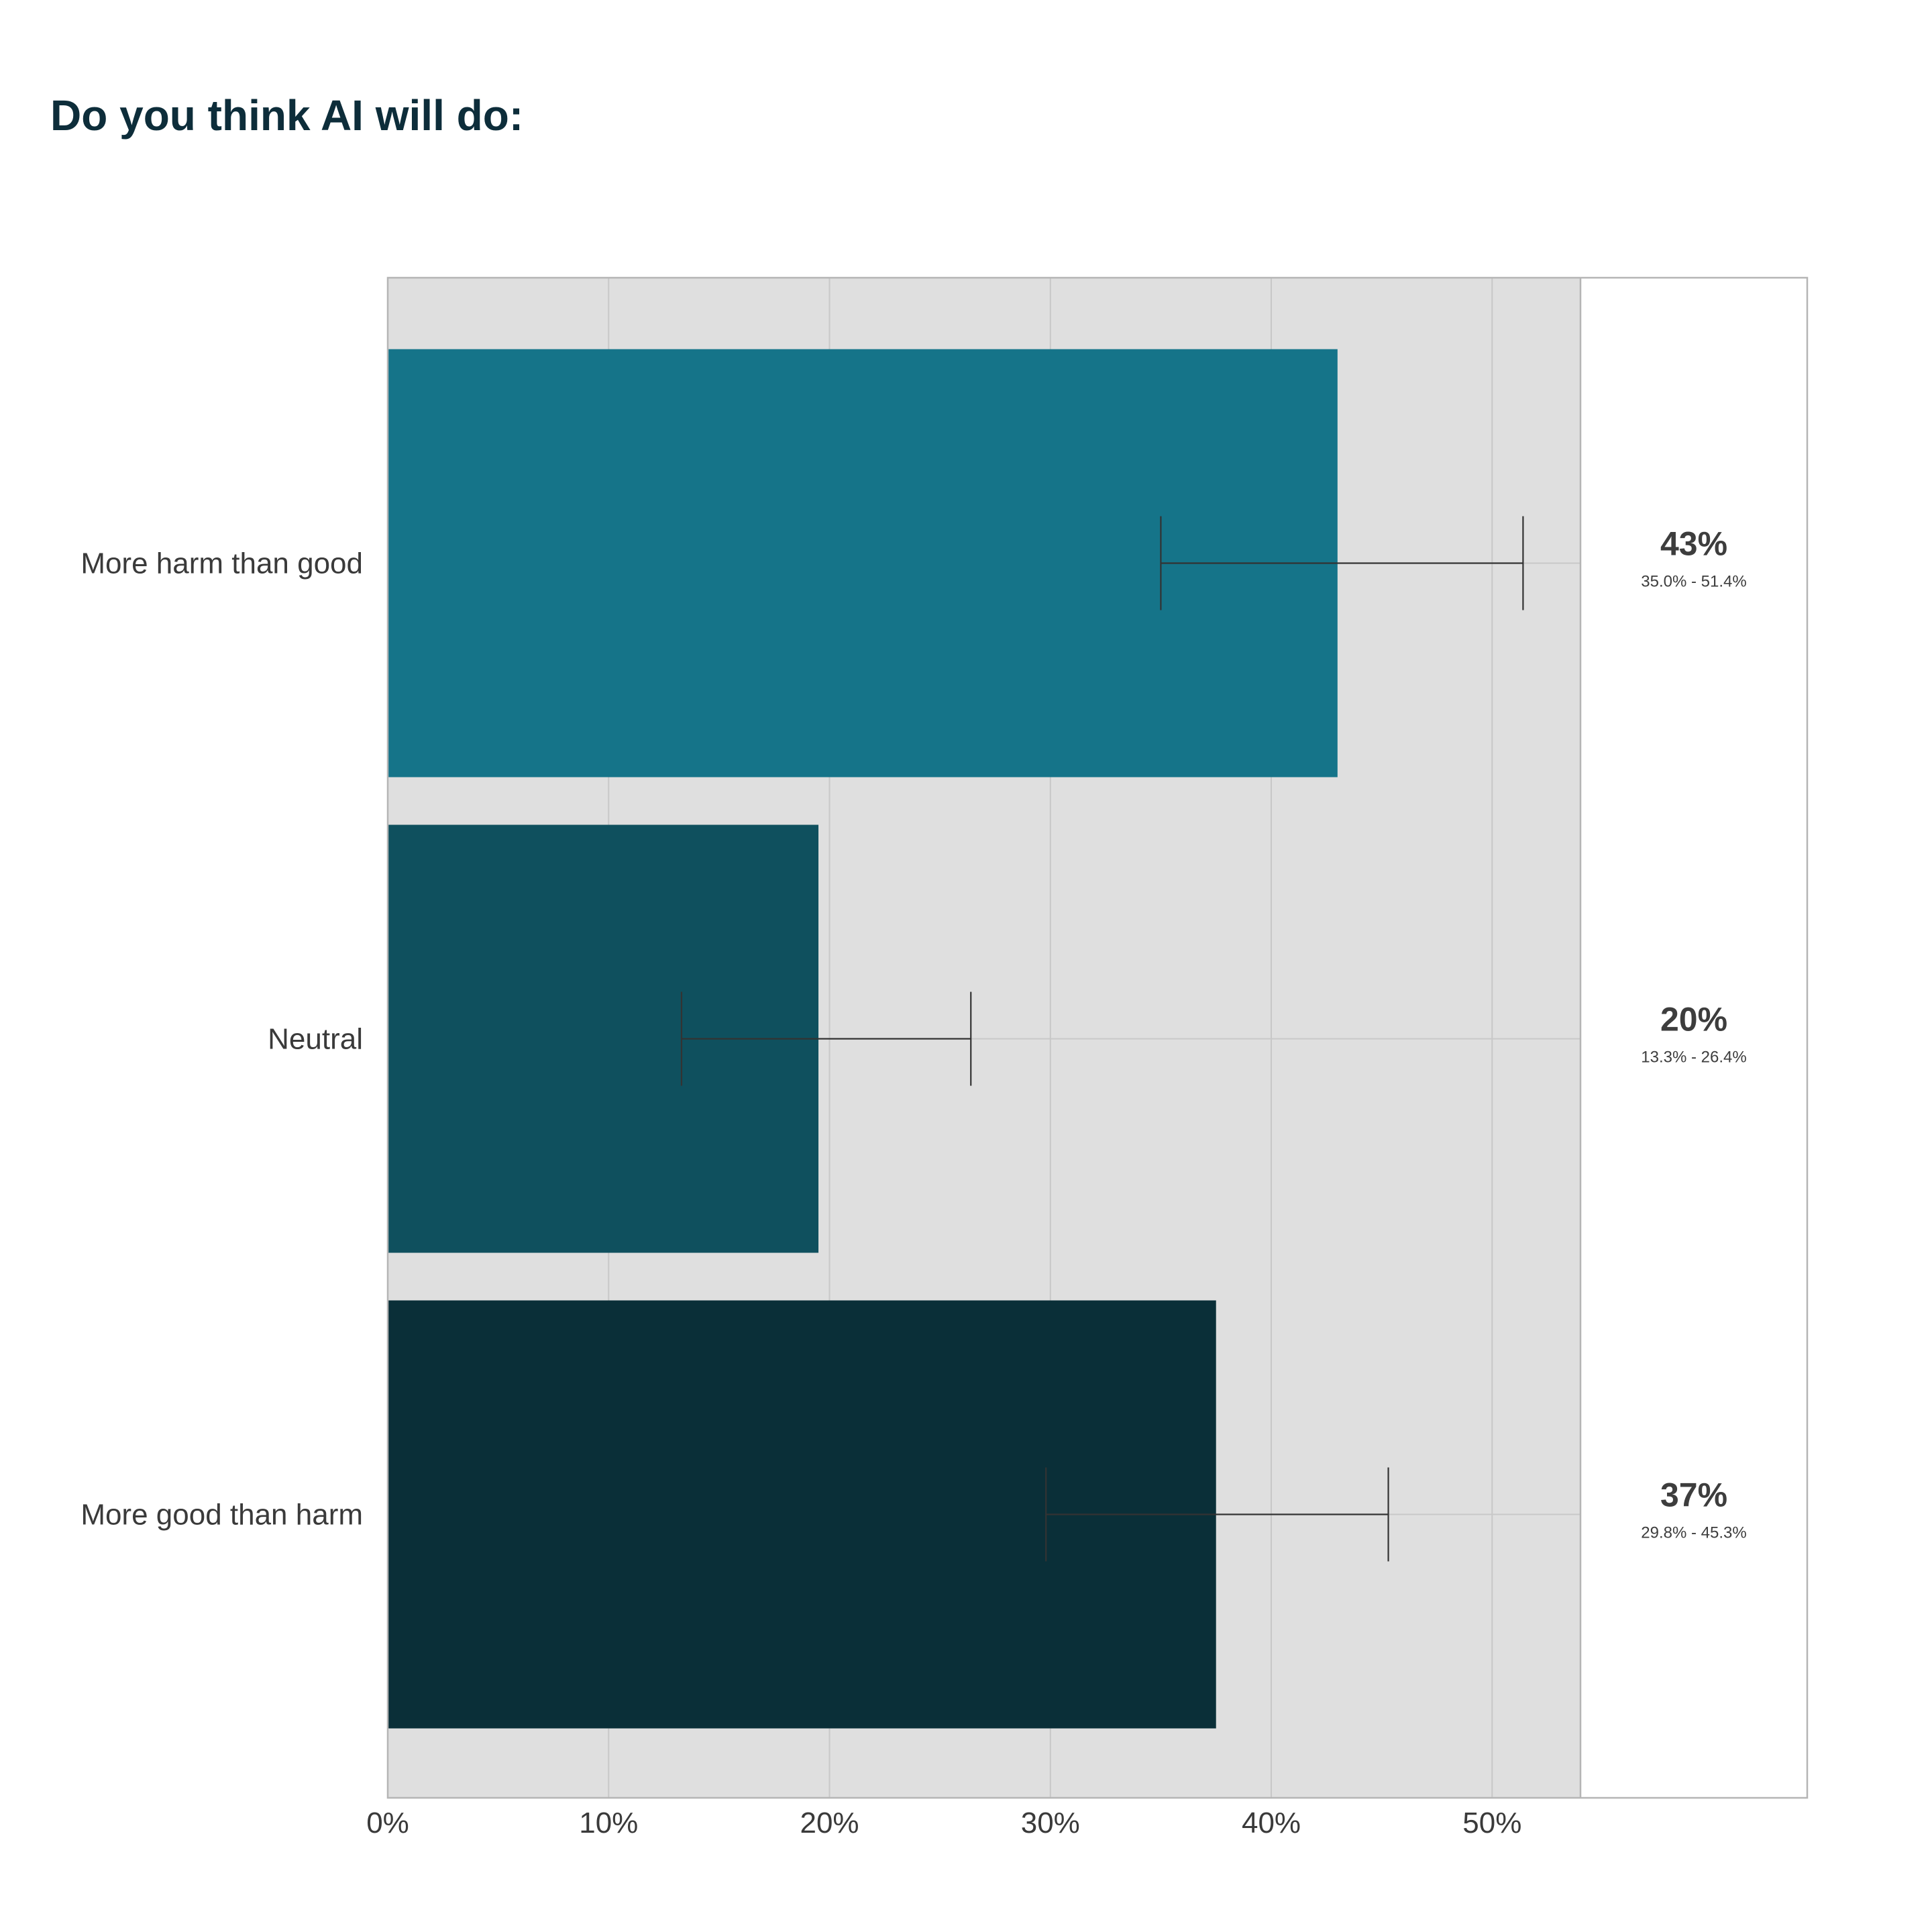 This screenshot has width=1932, height=1932. Describe the element at coordinates (1693, 544) in the screenshot. I see `value-label: 43%` at that location.